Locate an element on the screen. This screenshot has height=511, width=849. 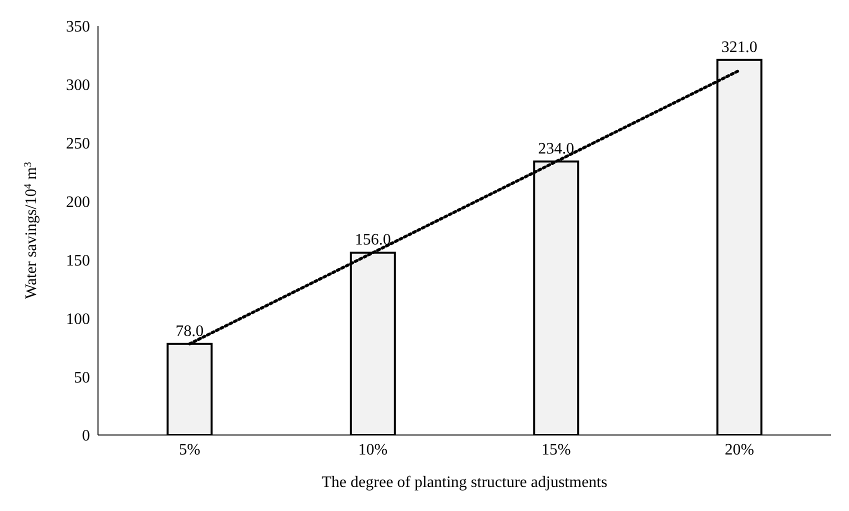
x-tick-label: 5% is located at coordinates (189, 449).